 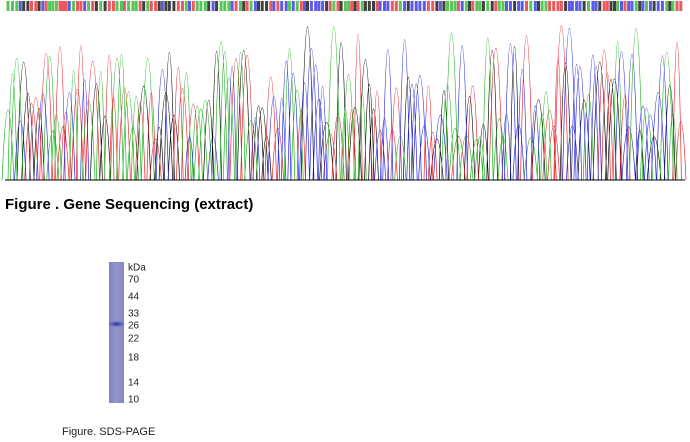 I want to click on marker-labels: kDa 70 44 33 26 22 18 14 10, so click(x=137, y=334).